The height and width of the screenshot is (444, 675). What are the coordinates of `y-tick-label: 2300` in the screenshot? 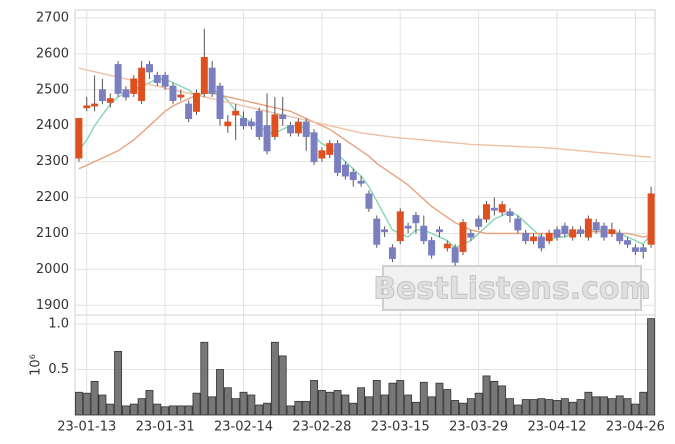 It's located at (52, 161).